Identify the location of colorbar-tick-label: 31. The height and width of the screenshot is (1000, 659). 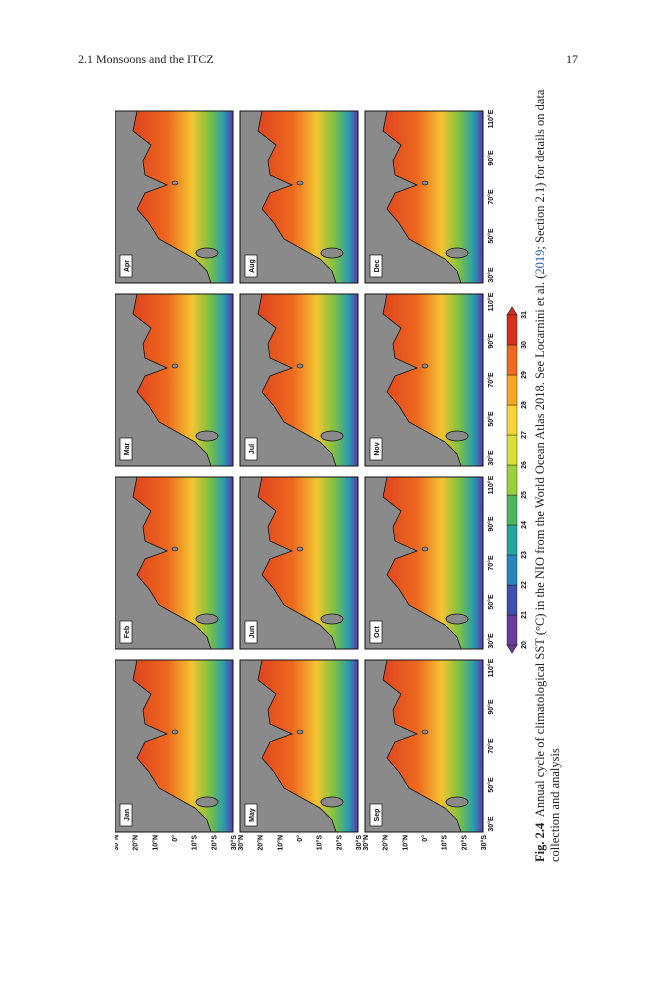
(524, 315).